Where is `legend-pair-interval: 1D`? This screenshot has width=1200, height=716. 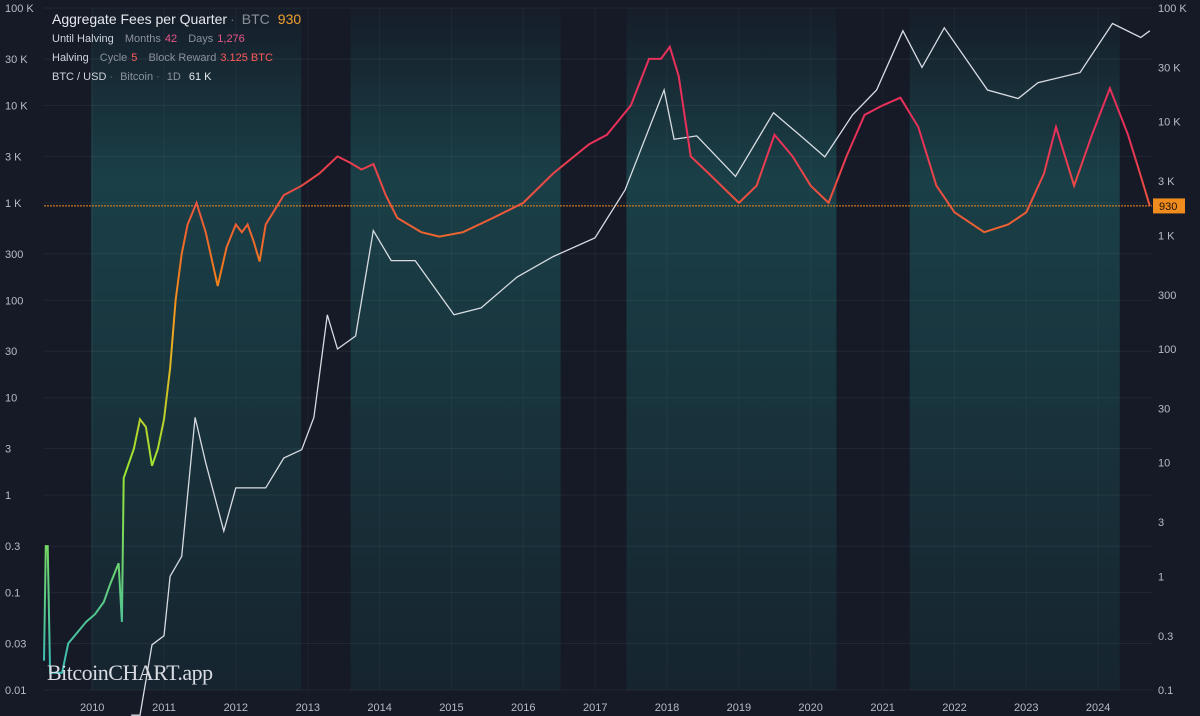
legend-pair-interval: 1D is located at coordinates (173, 77).